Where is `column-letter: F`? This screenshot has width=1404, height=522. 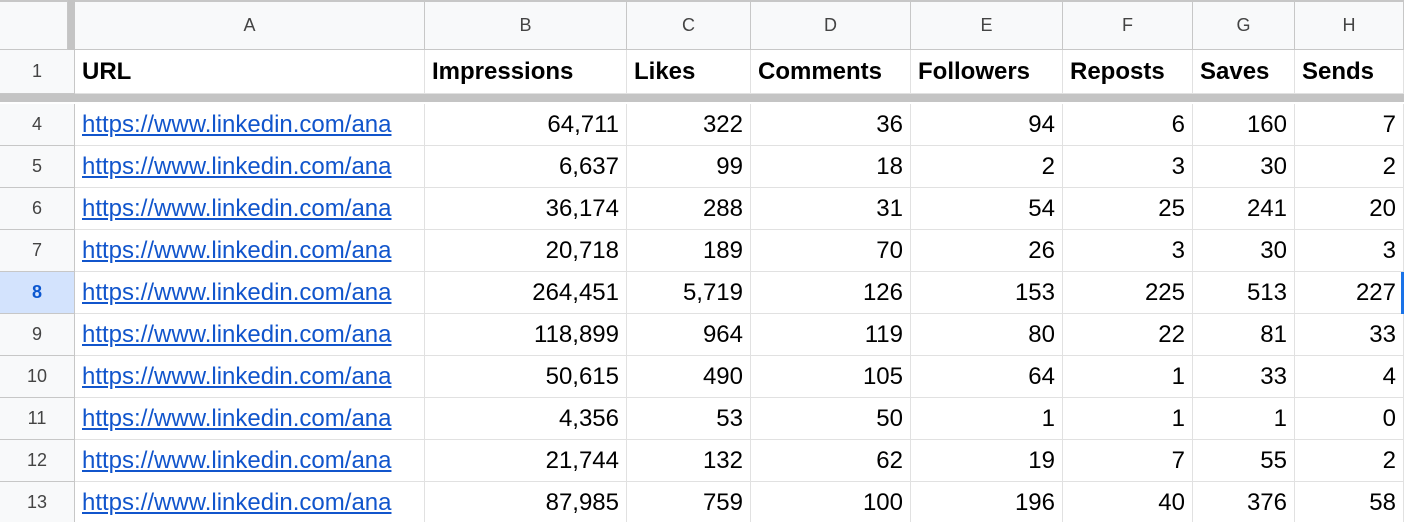
column-letter: F is located at coordinates (1128, 25).